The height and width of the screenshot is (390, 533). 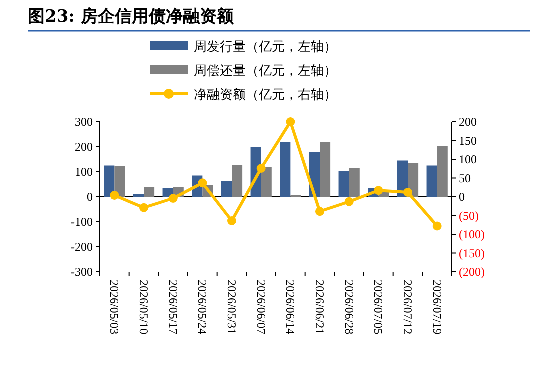 I want to click on x-tick-label: 2026/07/12, so click(x=408, y=307).